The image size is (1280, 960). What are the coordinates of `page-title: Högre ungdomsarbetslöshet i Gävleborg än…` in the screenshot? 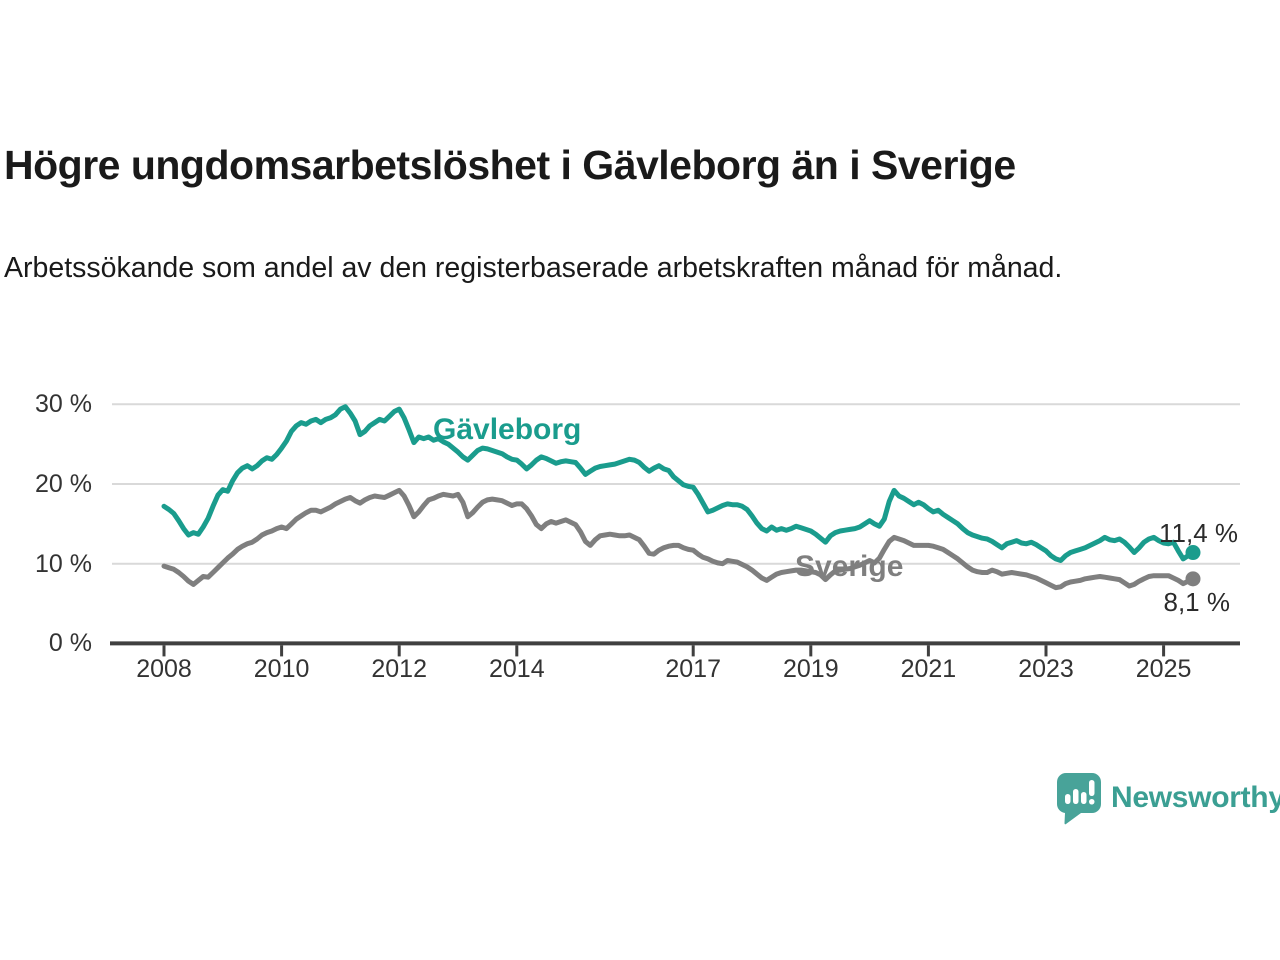 It's located at (510, 165).